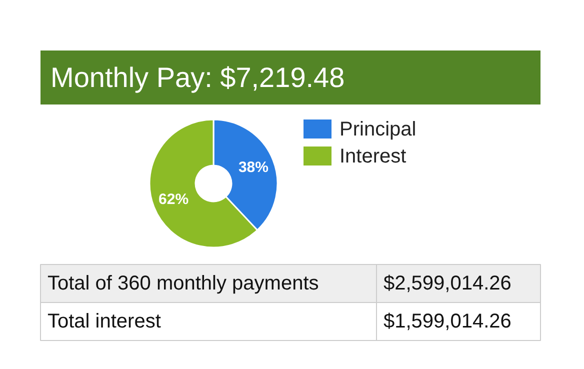 The width and height of the screenshot is (584, 369). Describe the element at coordinates (448, 321) in the screenshot. I see `text: $1,599,014.26` at that location.